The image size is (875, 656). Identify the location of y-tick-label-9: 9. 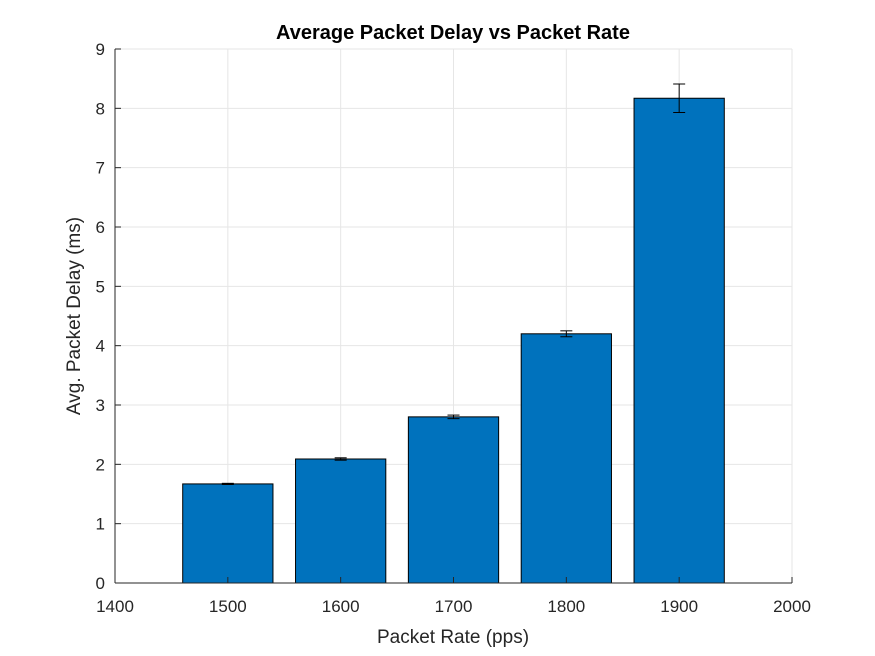
(100, 49).